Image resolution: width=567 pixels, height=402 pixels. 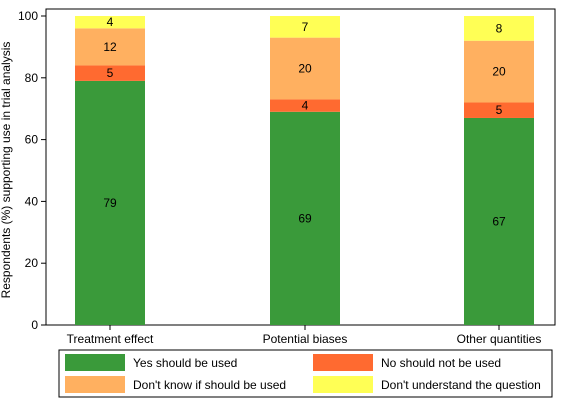 What do you see at coordinates (305, 339) in the screenshot?
I see `x-tick-label: Potential biases` at bounding box center [305, 339].